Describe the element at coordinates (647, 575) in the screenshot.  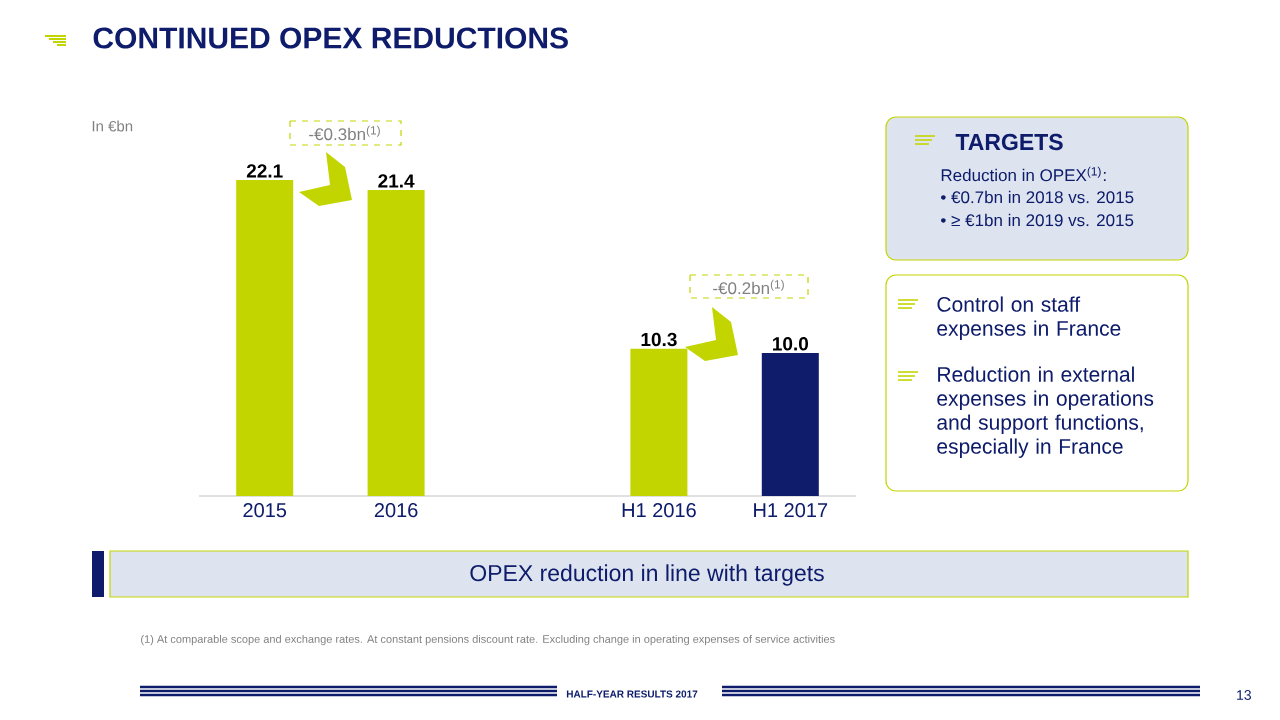
I see `text: OPEX reduction in line with targets` at that location.